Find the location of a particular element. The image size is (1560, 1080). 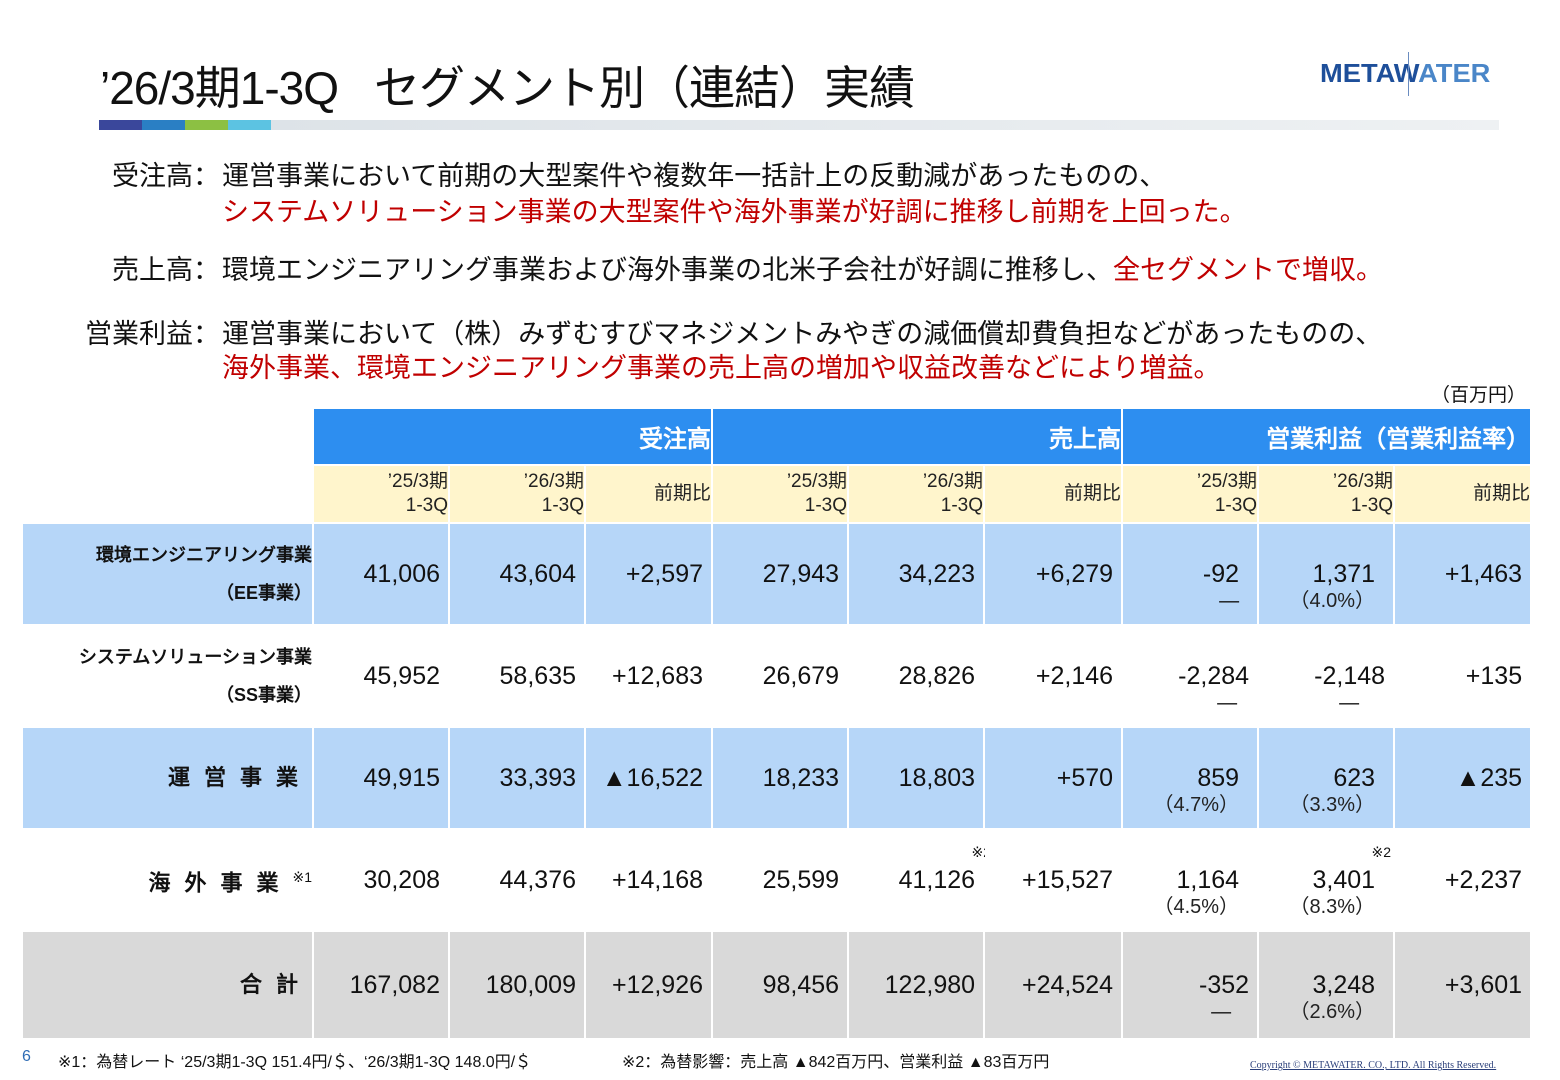

row-label: 環境エンジニアリング事業 （EE事業） is located at coordinates (167, 574).